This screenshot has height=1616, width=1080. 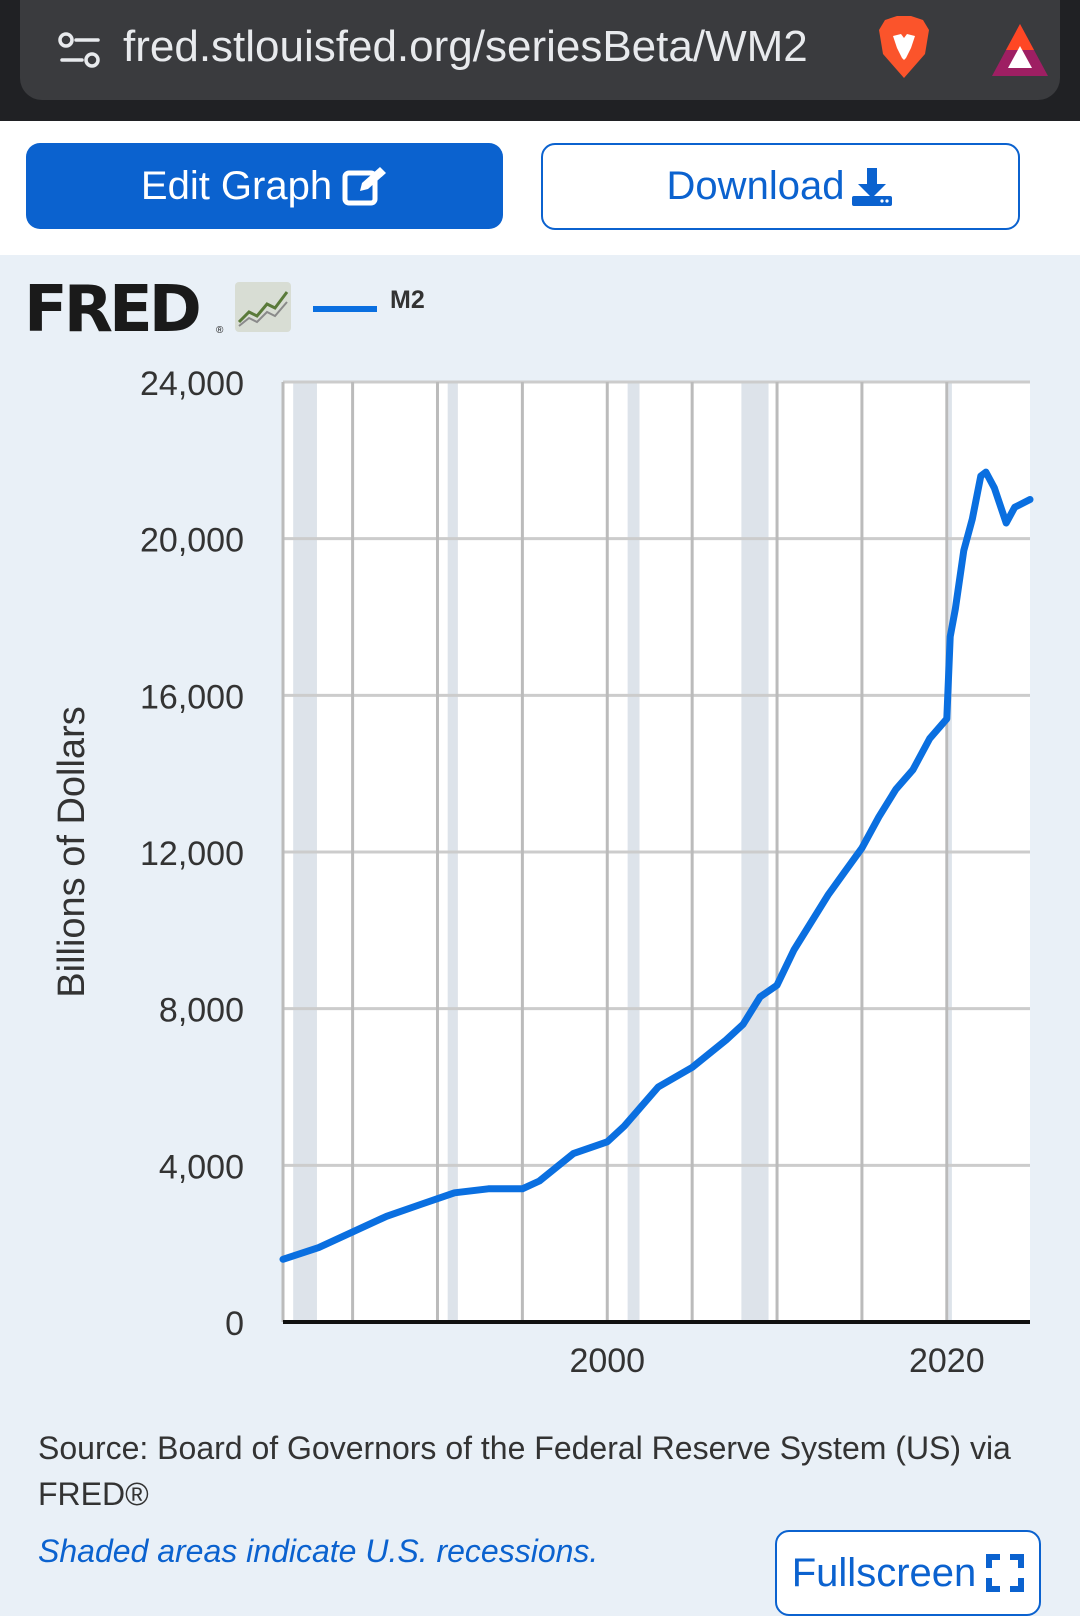 I want to click on fred-logo: FRED, so click(x=113, y=310).